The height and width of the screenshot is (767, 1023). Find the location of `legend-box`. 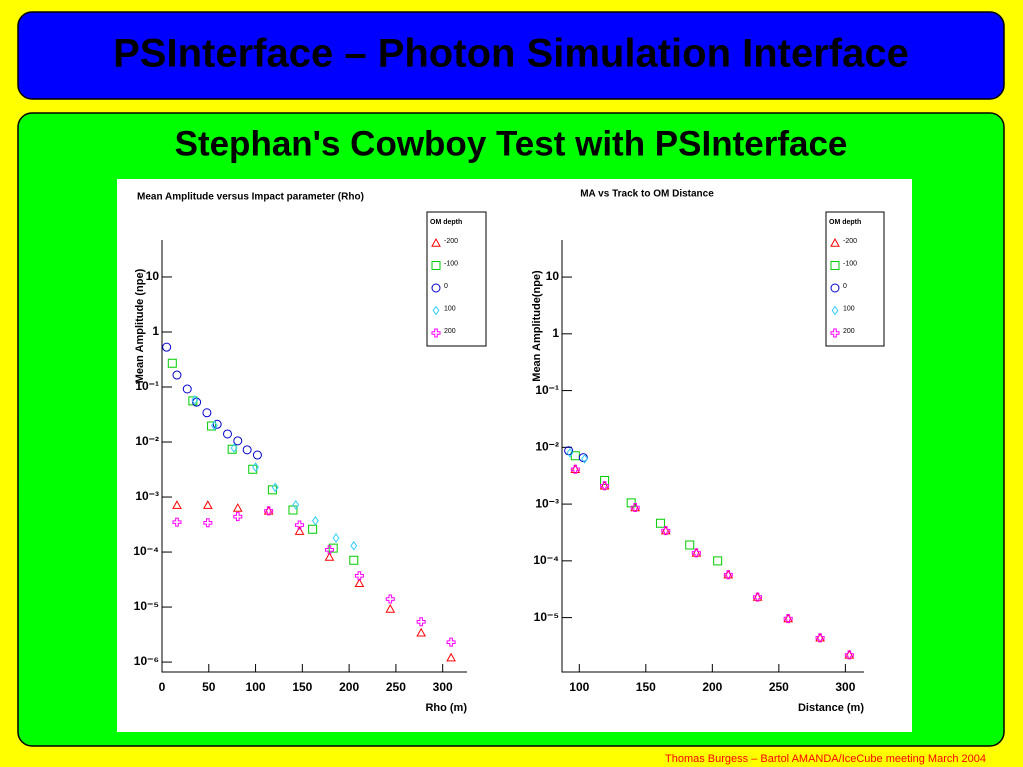

legend-box is located at coordinates (855, 279).